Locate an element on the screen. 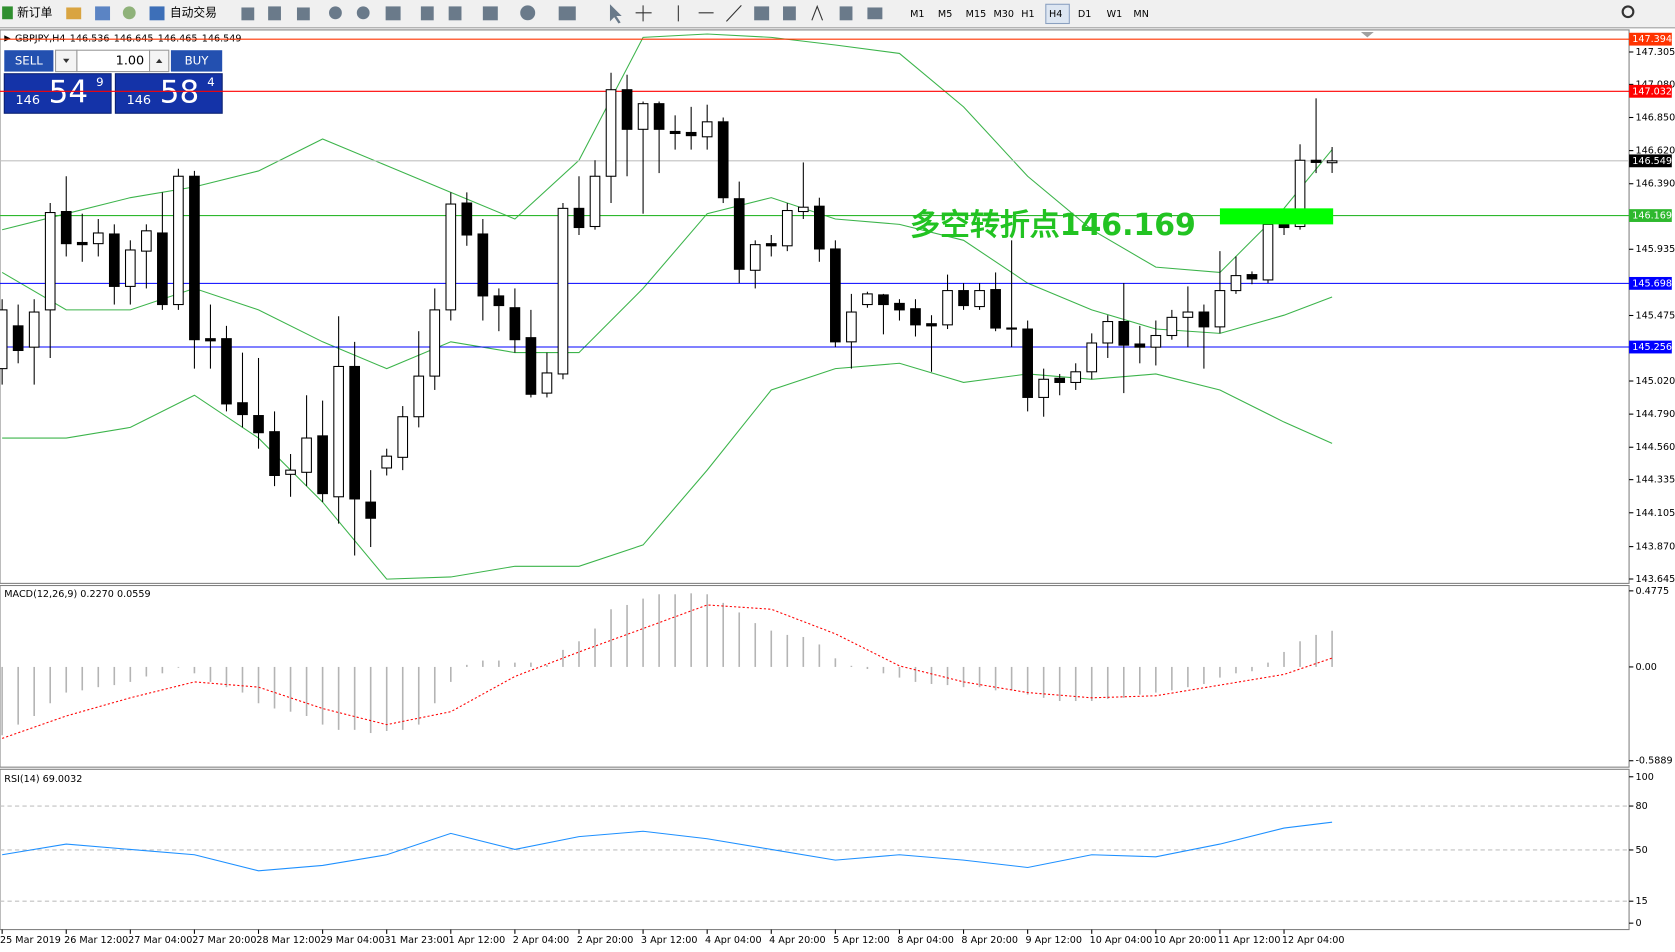 Image resolution: width=1675 pixels, height=952 pixels. header-marker is located at coordinates (7, 38).